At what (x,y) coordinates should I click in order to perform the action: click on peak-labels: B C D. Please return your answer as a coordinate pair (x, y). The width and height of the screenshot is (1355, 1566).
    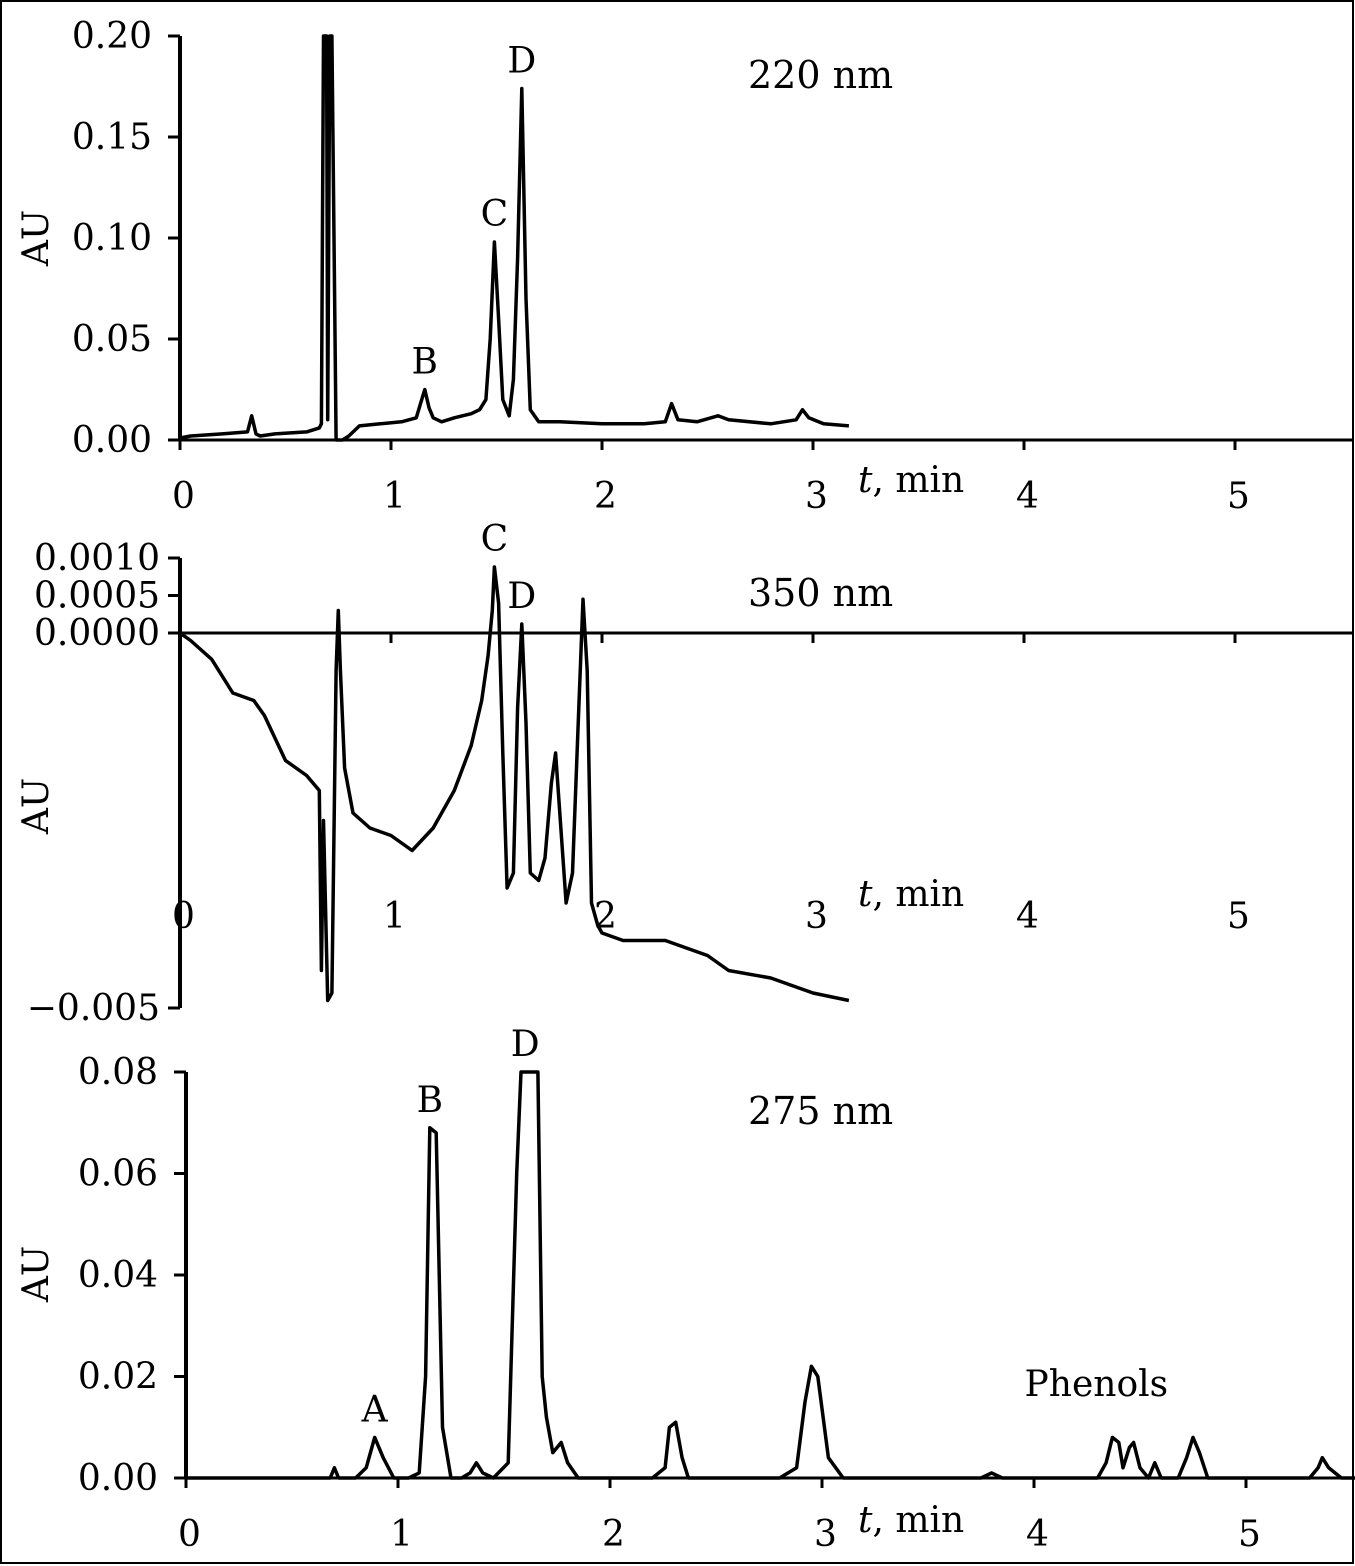
    Looking at the image, I should click on (474, 212).